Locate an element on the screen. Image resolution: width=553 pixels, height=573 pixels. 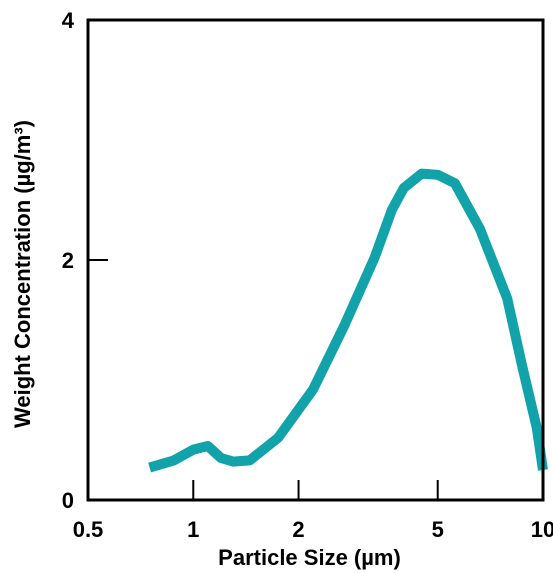
y-tick-label: 0 is located at coordinates (68, 500).